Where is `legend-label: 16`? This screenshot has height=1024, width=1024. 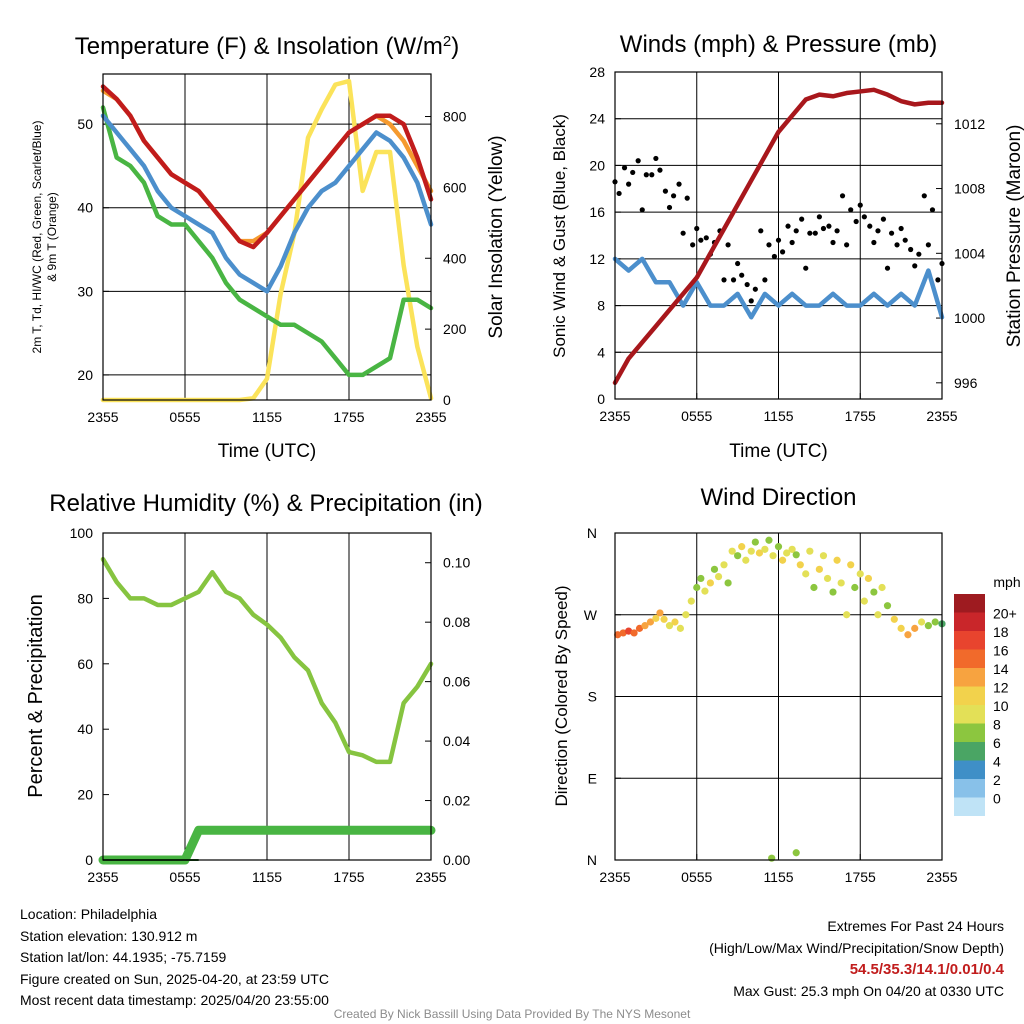
legend-label: 16 is located at coordinates (1001, 651).